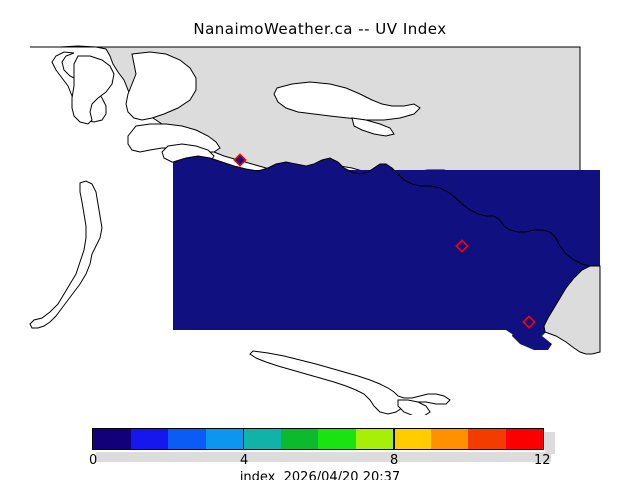 The image size is (640, 480). I want to click on colorbar-label-min: 0, so click(93, 460).